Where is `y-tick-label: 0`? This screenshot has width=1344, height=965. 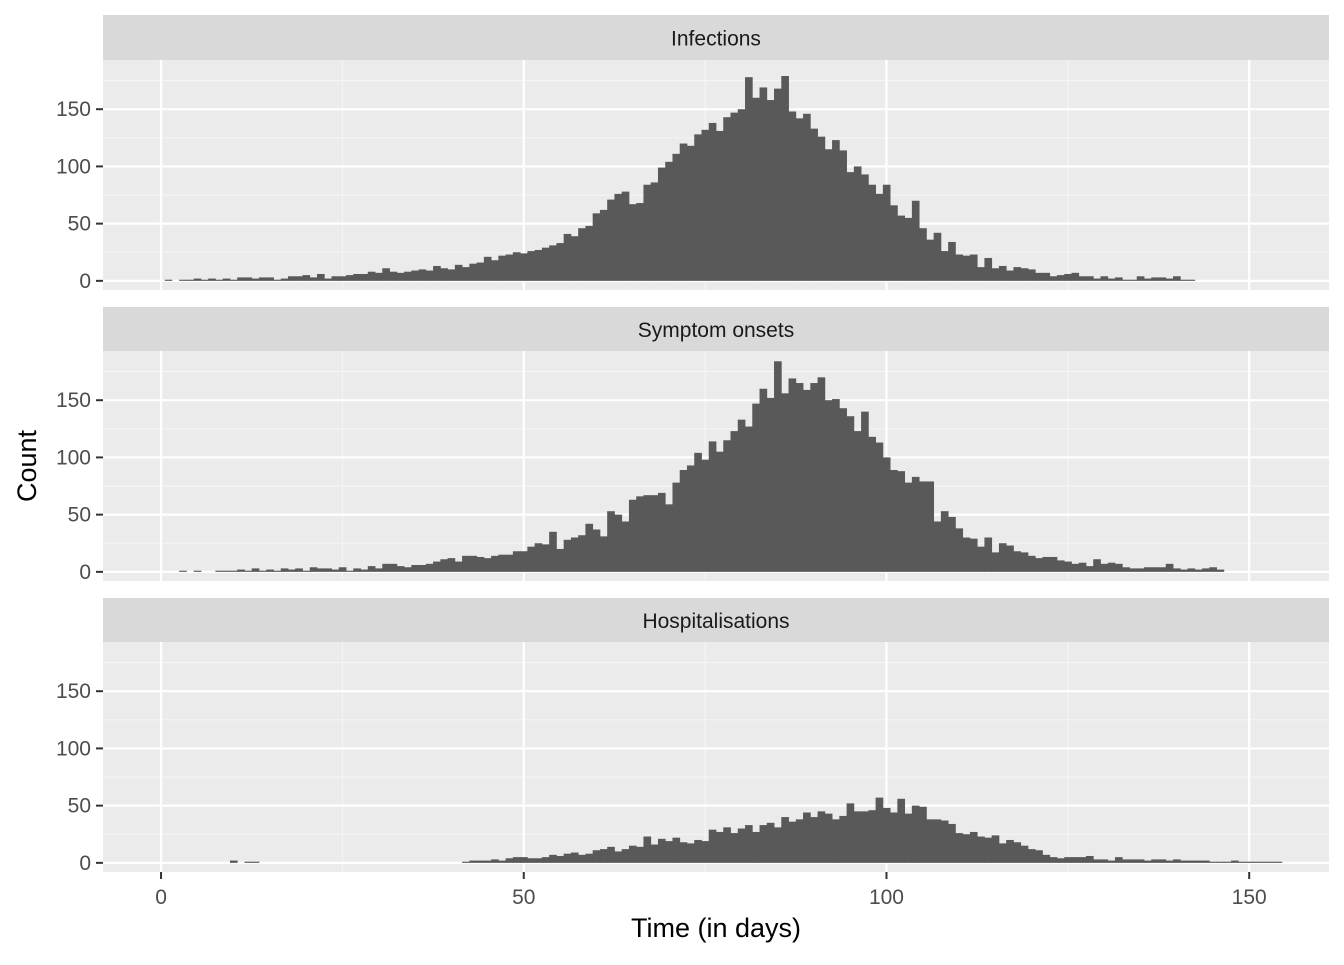 y-tick-label: 0 is located at coordinates (85, 281).